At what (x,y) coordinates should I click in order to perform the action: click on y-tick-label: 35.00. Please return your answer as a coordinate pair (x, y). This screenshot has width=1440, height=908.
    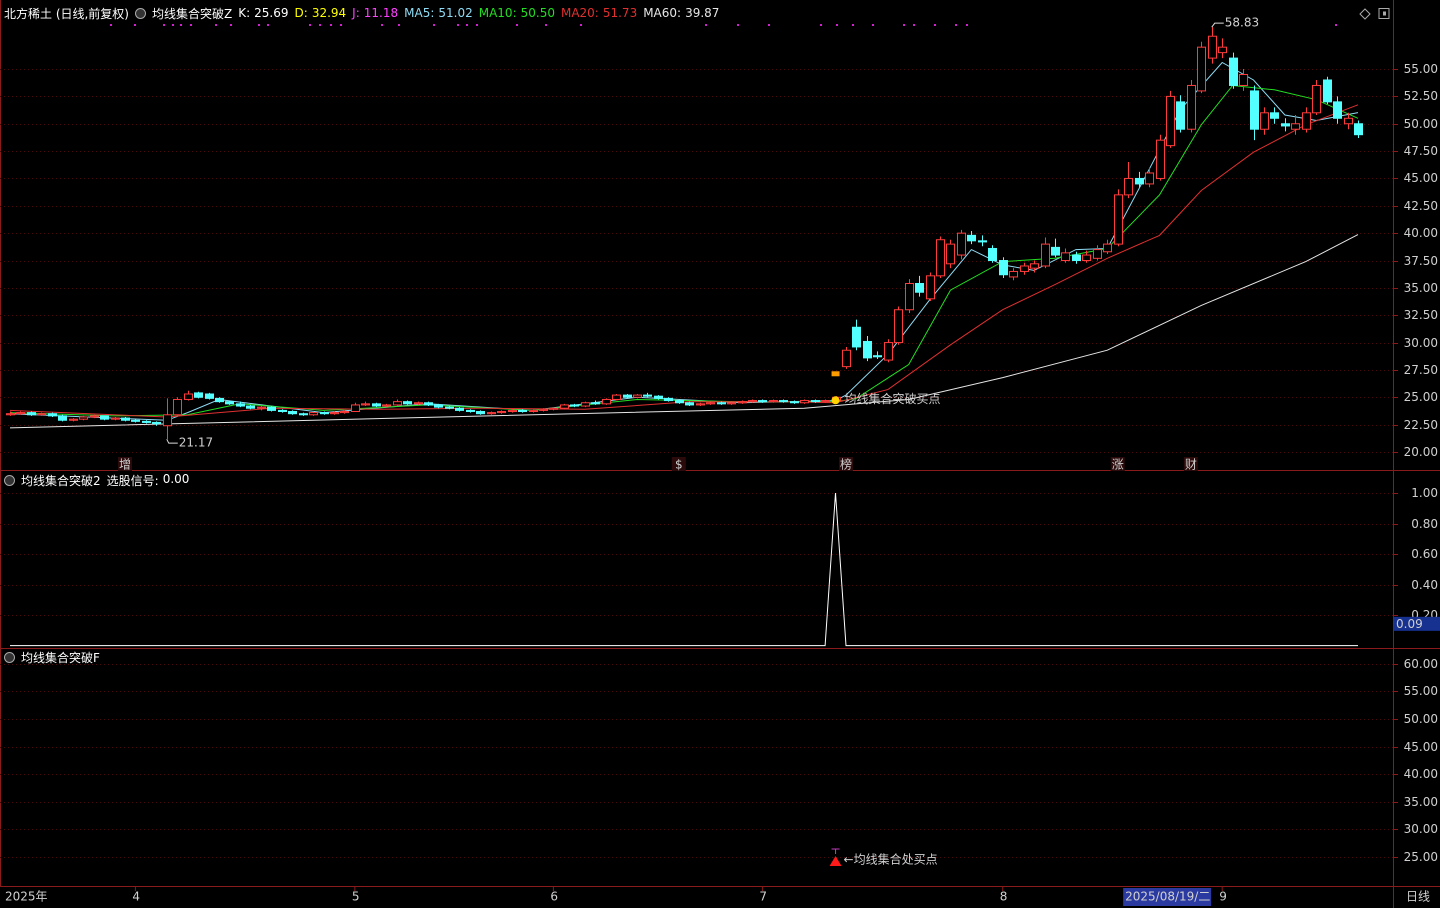
    Looking at the image, I should click on (1421, 288).